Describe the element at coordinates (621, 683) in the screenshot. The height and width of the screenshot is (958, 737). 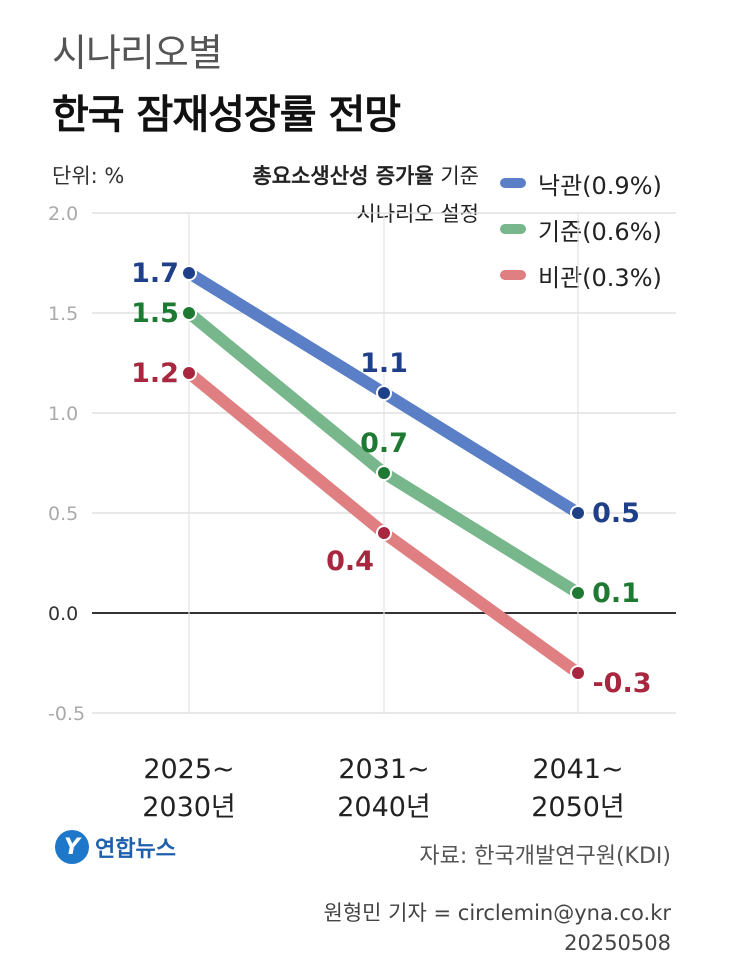
I see `data-label: -0.3` at that location.